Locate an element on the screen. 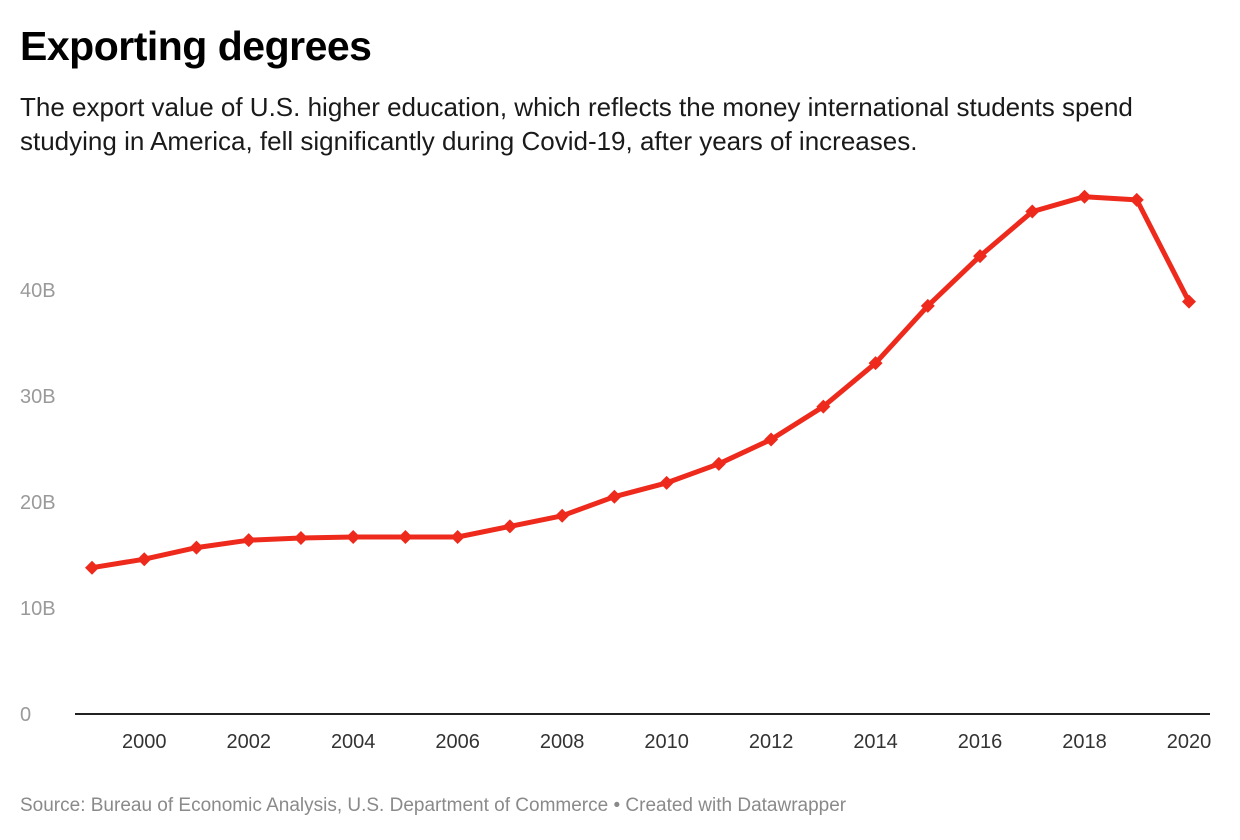 This screenshot has height=840, width=1240. x-tick-label: 2010 is located at coordinates (666, 742).